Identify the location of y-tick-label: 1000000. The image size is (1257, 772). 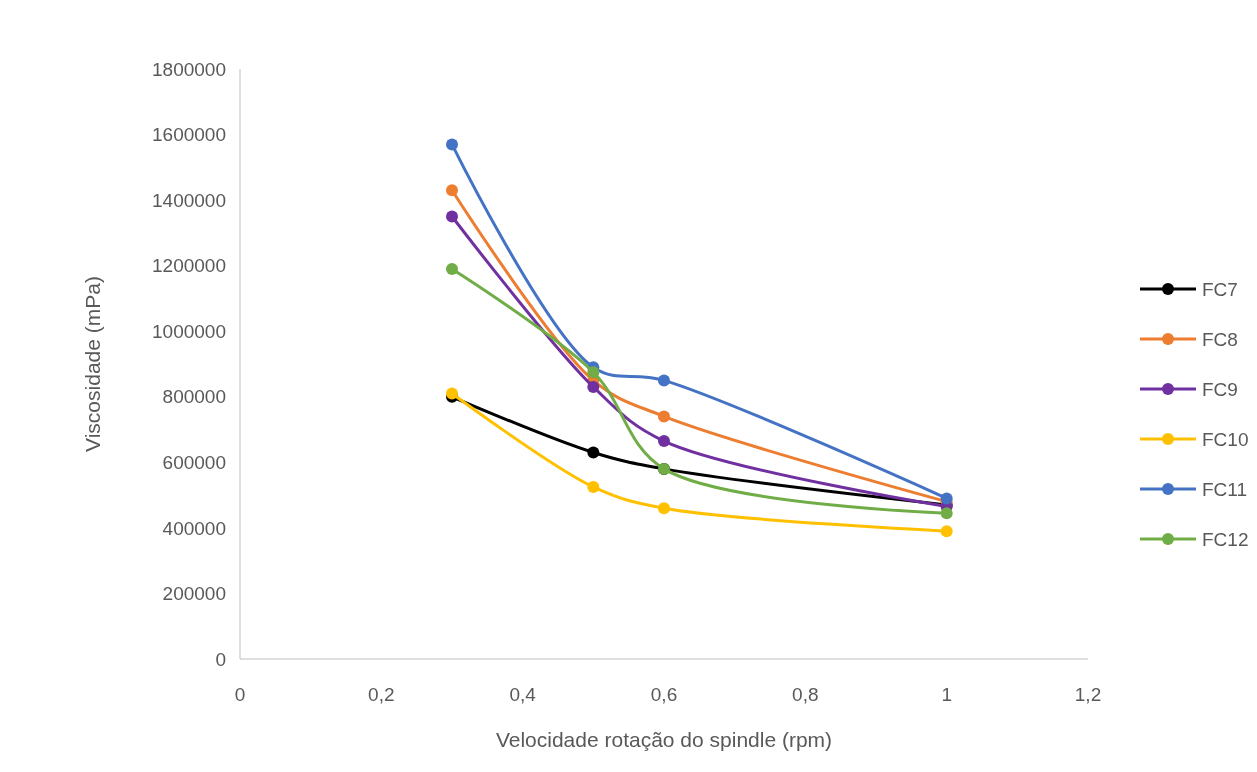
(189, 331).